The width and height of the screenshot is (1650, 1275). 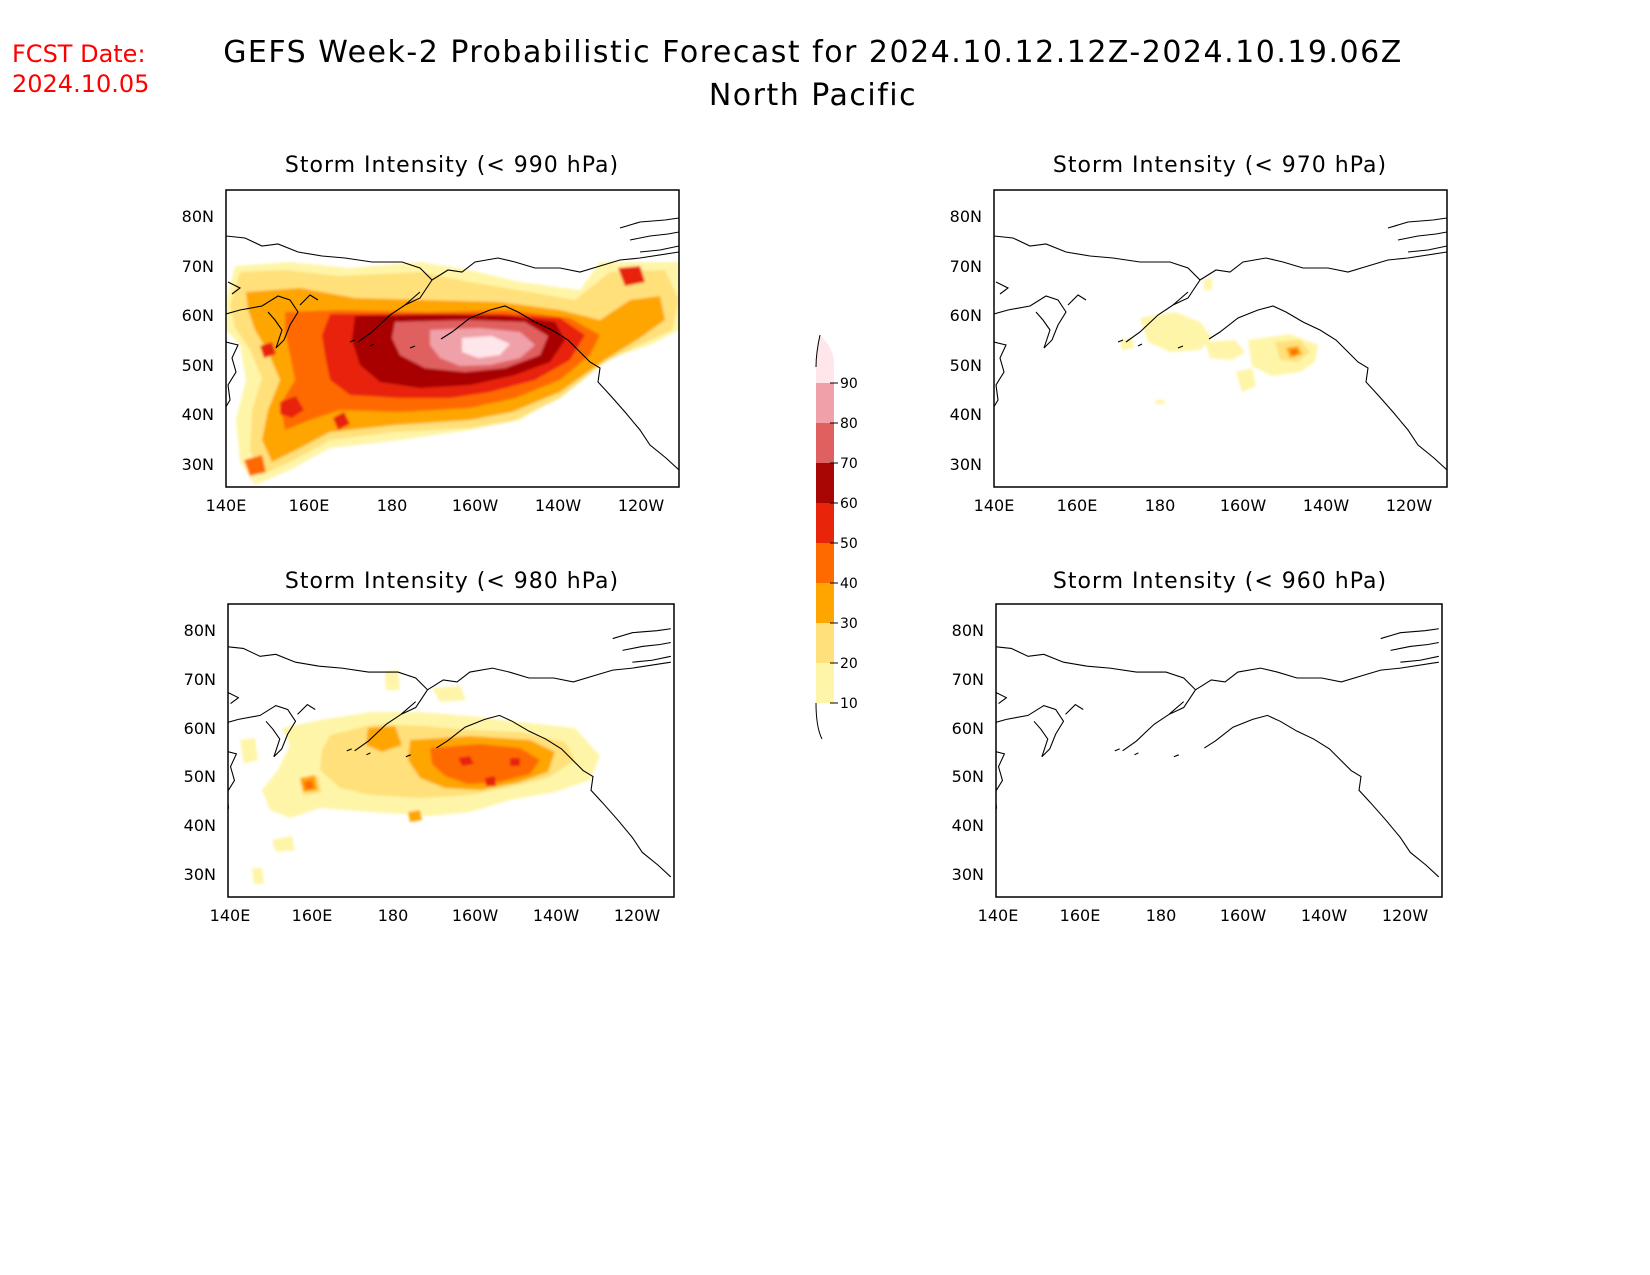 I want to click on lat-axis-990: 80N 70N 60N 50N 40N 30N, so click(x=198, y=340).